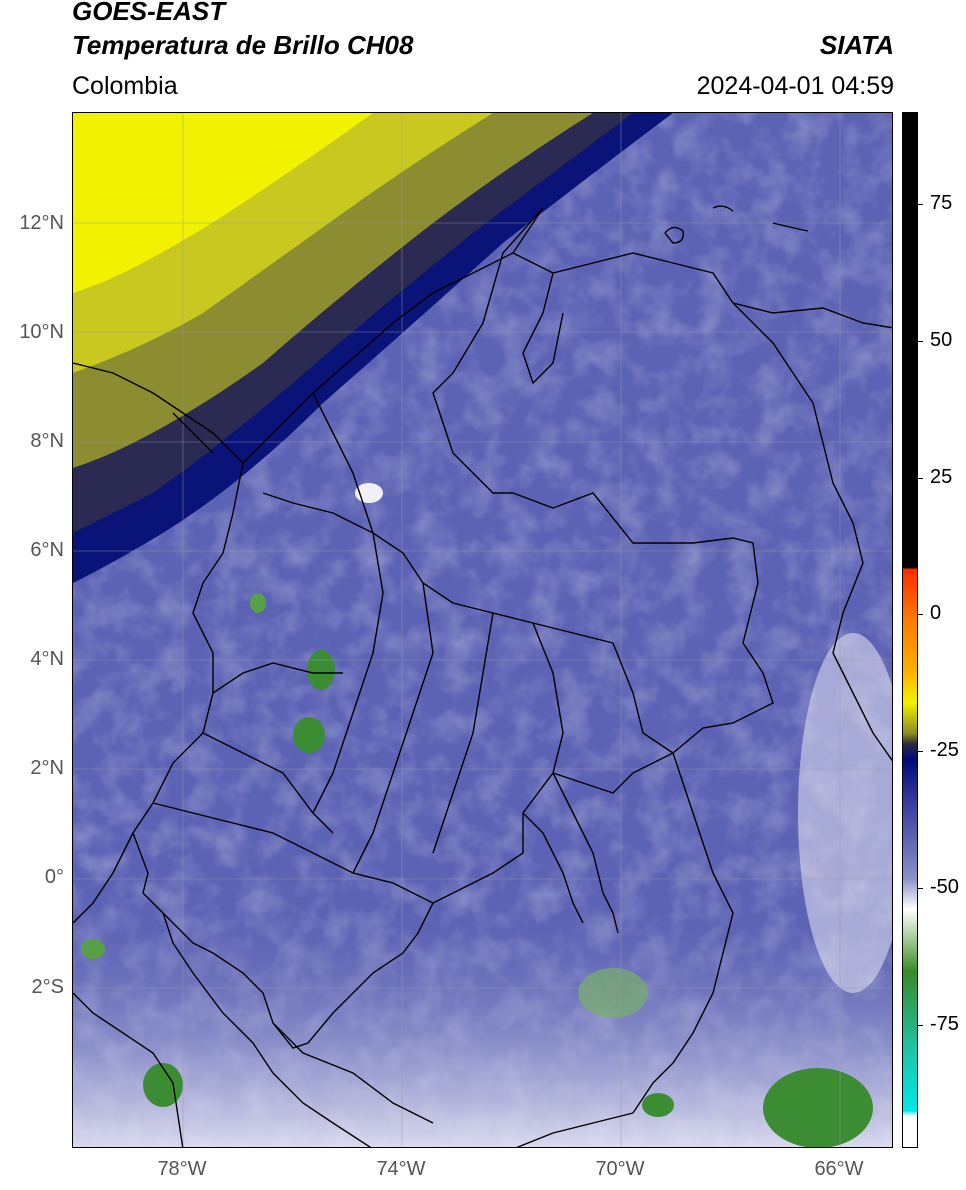 This screenshot has width=966, height=1190. Describe the element at coordinates (47, 987) in the screenshot. I see `lat-label-2s: 2°S` at that location.